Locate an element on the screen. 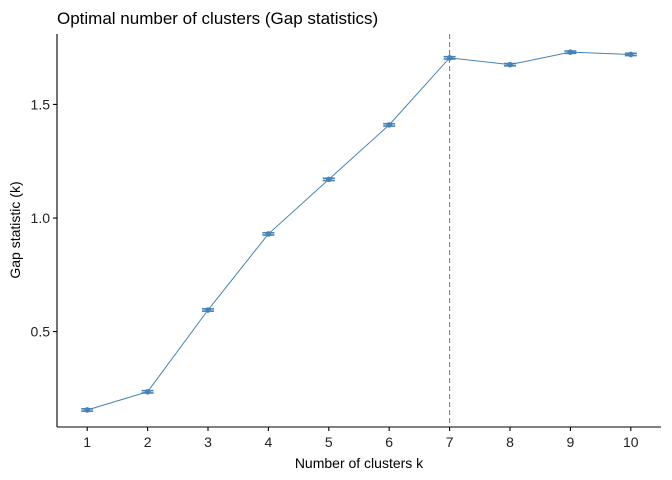  x-tick-label: 3 is located at coordinates (208, 442).